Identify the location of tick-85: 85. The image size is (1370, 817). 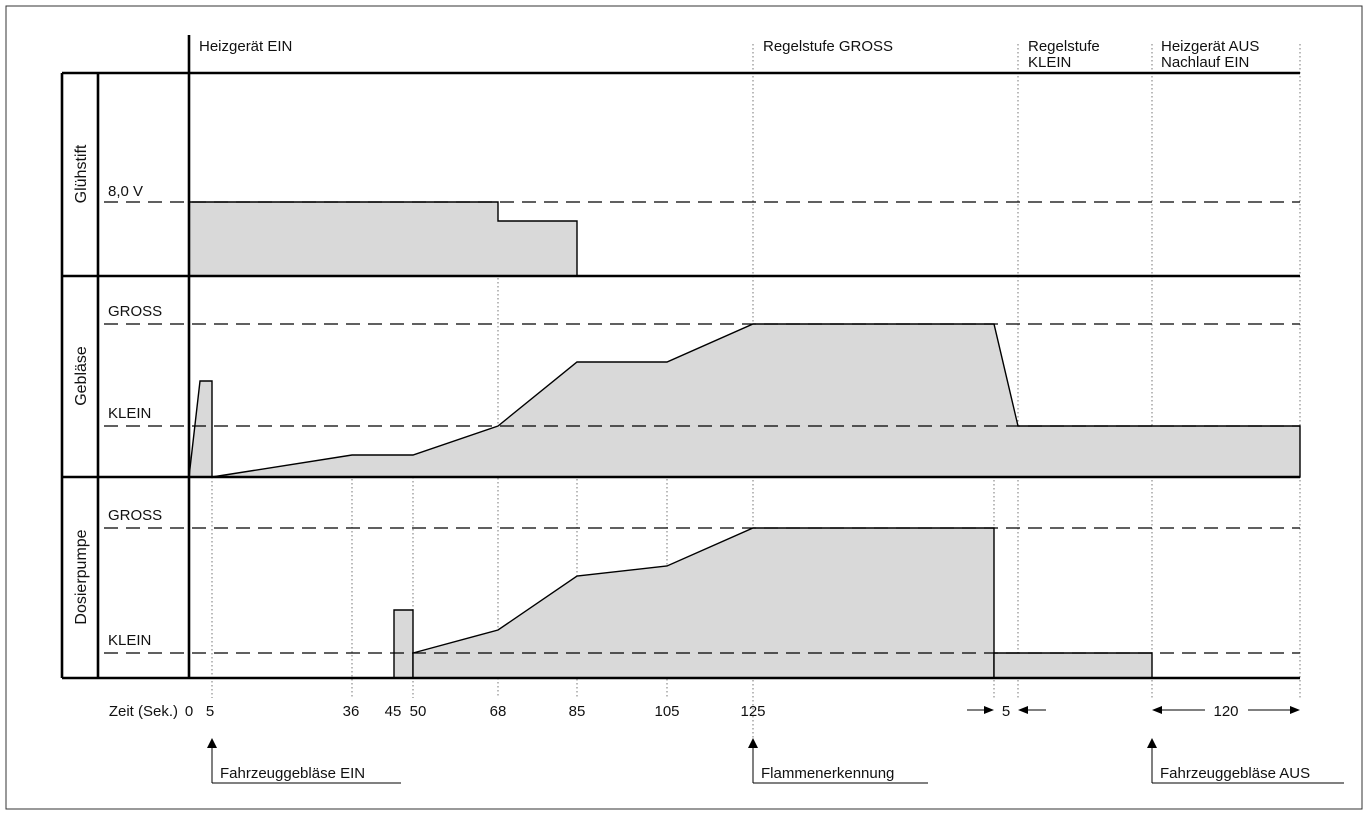
(577, 711).